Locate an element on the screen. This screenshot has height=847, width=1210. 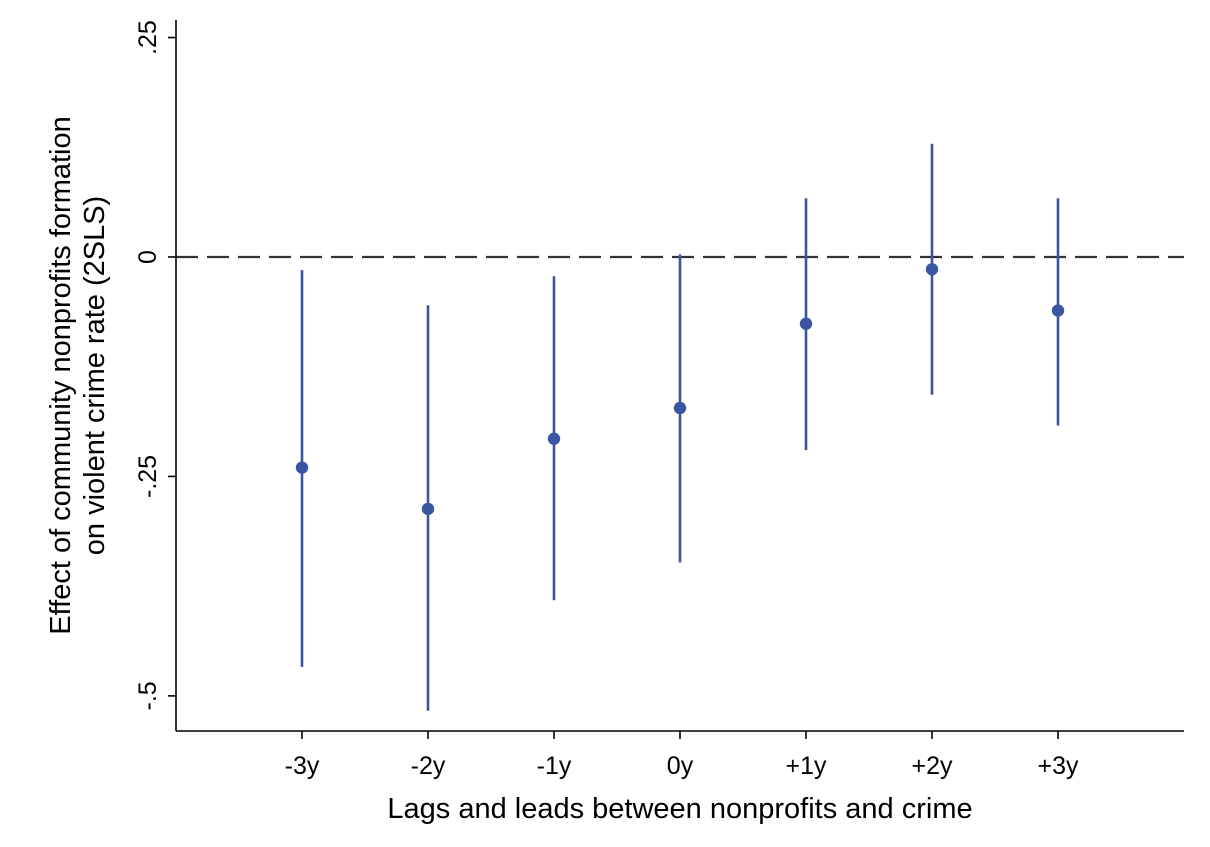
x-tick-label-7: +3y is located at coordinates (1058, 766).